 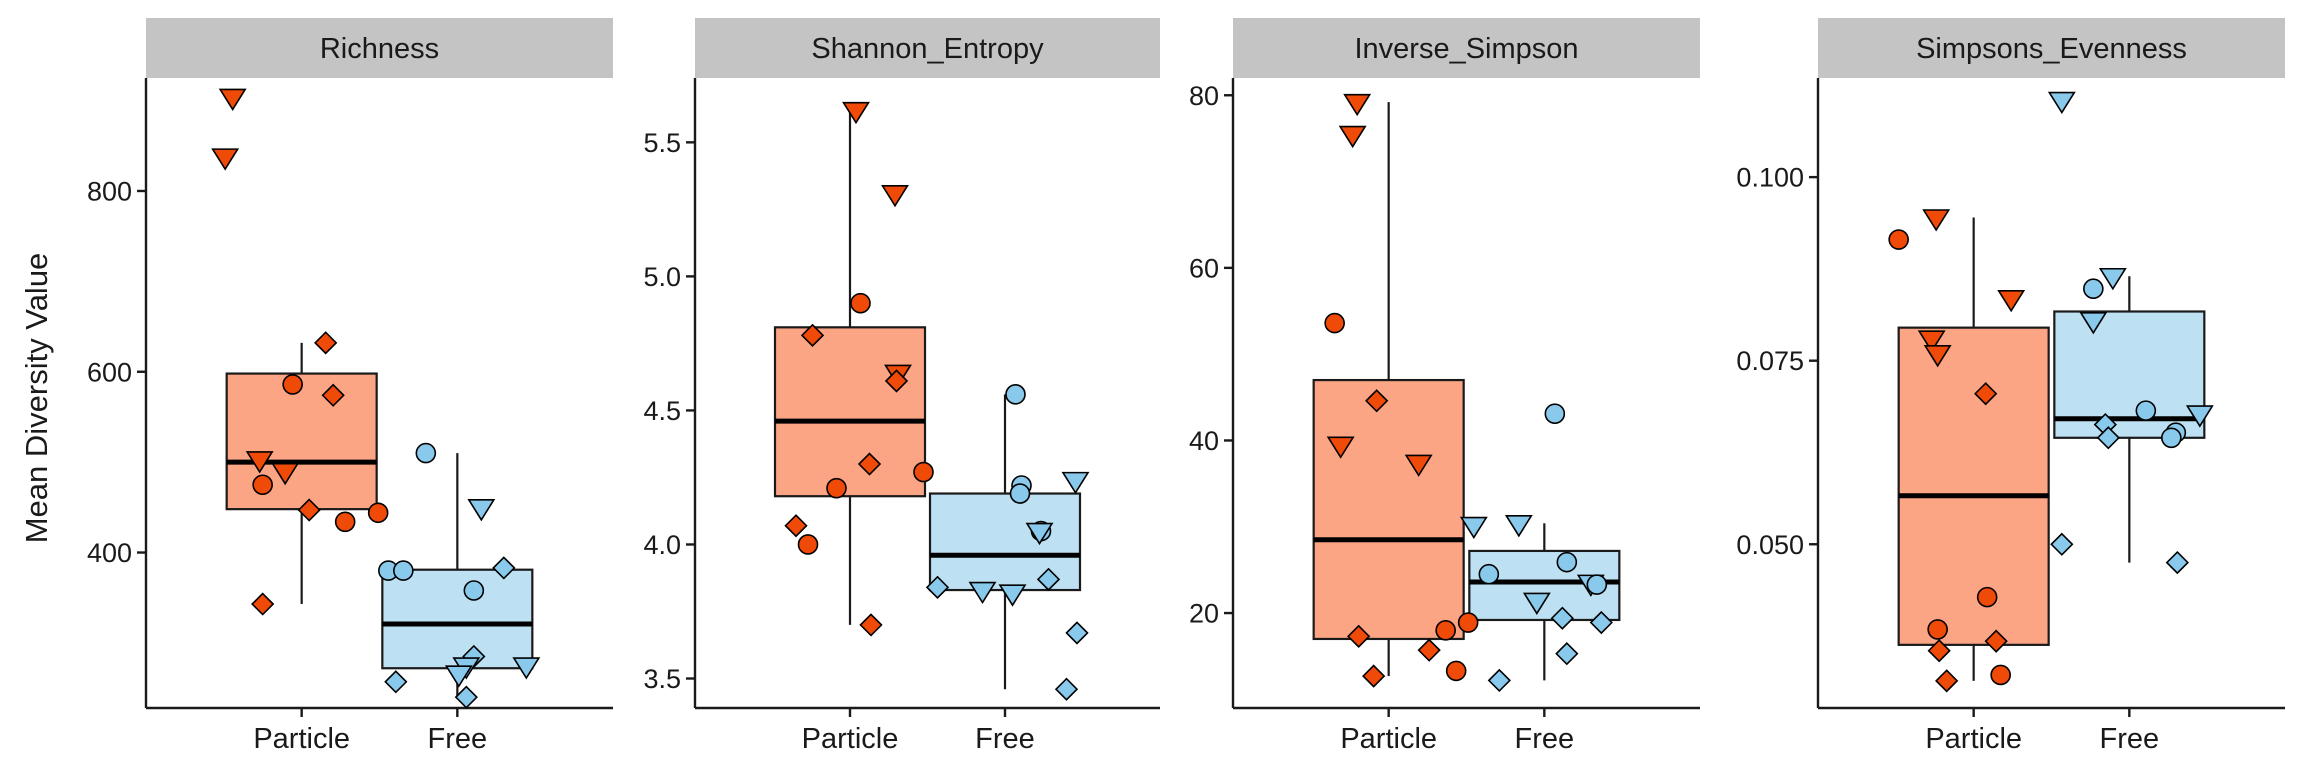 What do you see at coordinates (109, 372) in the screenshot?
I see `y-tick-label: 600` at bounding box center [109, 372].